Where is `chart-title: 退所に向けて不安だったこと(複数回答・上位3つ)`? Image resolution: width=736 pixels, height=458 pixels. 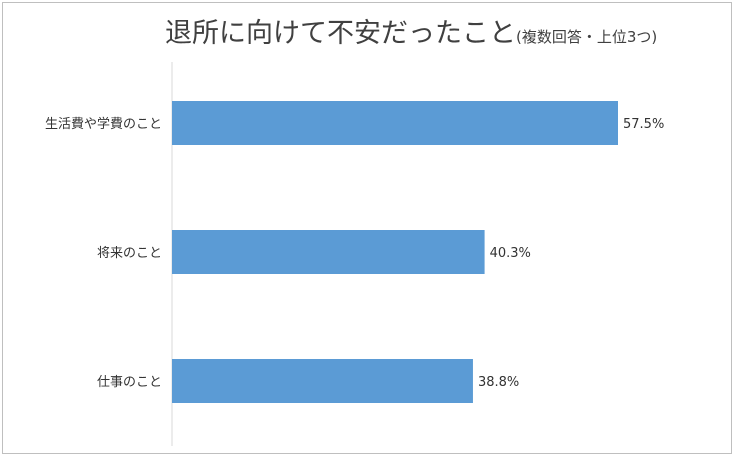
chart-title: 退所に向けて不安だったこと(複数回答・上位3つ) is located at coordinates (411, 33).